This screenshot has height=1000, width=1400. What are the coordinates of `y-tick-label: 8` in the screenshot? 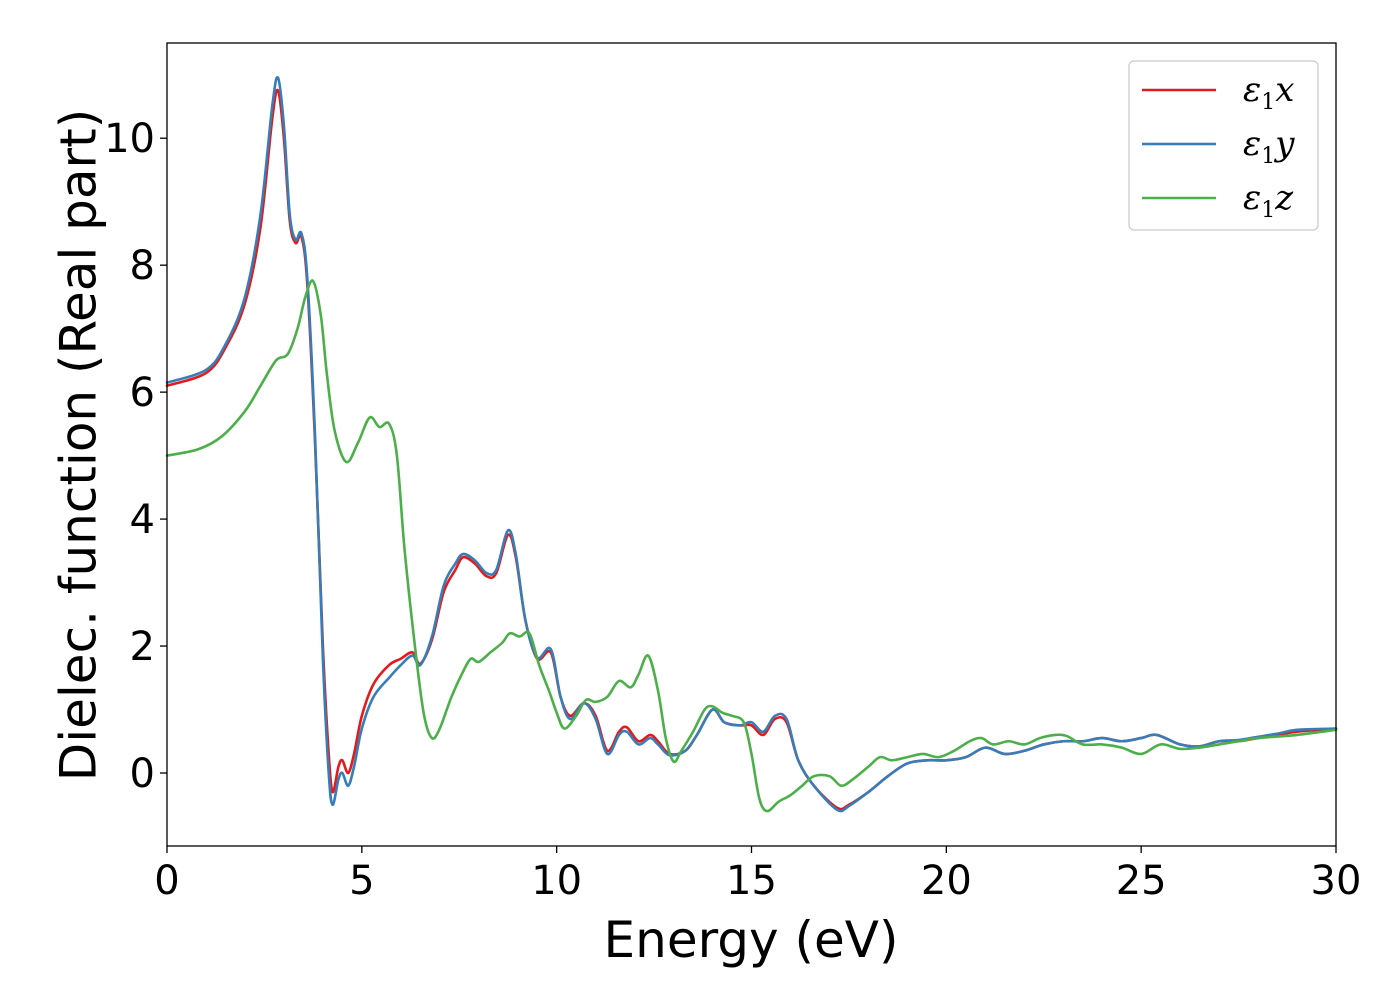 It's located at (142, 266).